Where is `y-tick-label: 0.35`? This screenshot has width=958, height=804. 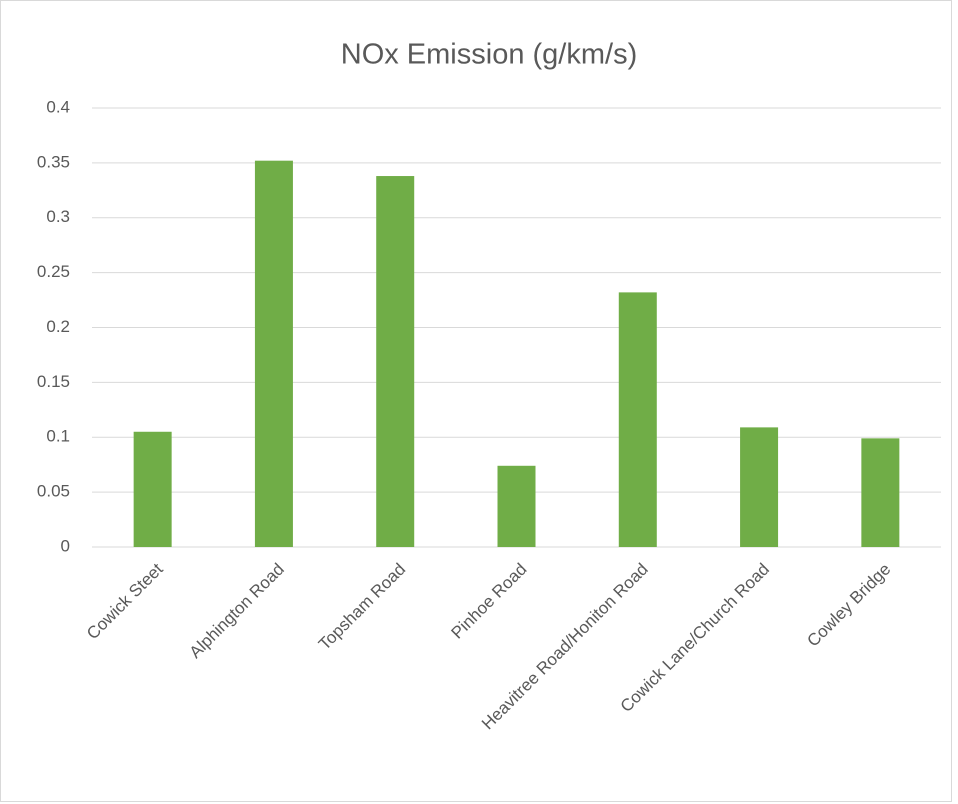
y-tick-label: 0.35 is located at coordinates (53, 161).